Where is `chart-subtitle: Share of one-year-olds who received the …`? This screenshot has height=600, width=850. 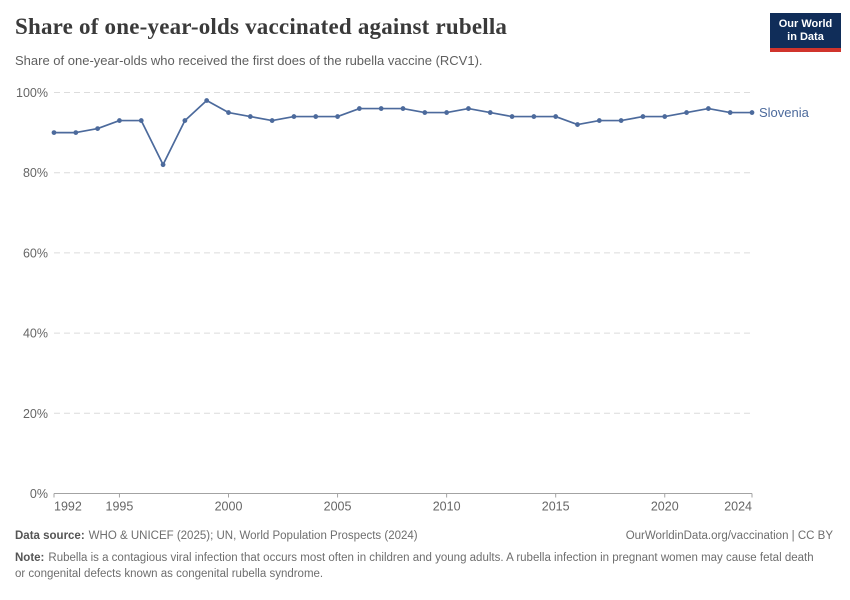 chart-subtitle: Share of one-year-olds who received the … is located at coordinates (249, 60).